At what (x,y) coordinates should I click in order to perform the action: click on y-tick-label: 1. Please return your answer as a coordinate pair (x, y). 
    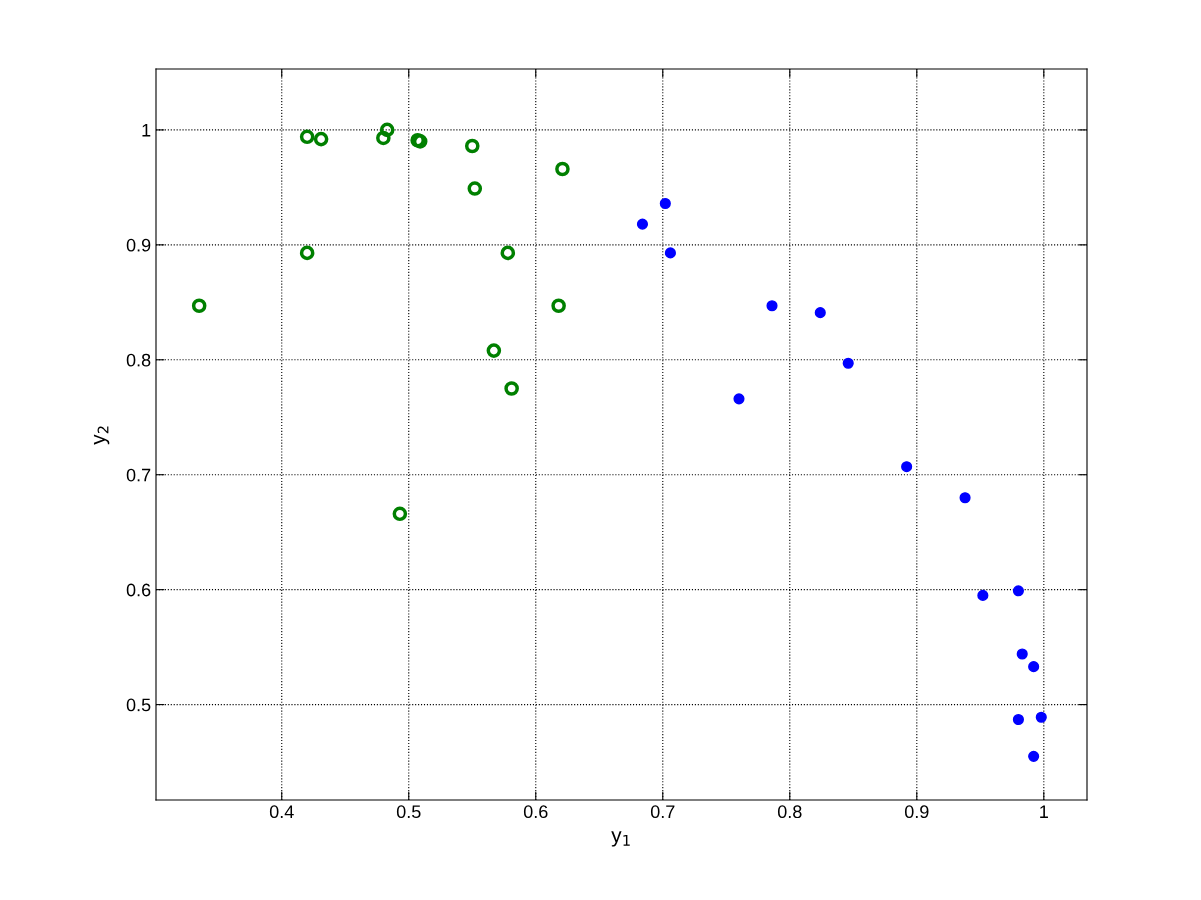
    Looking at the image, I should click on (146, 130).